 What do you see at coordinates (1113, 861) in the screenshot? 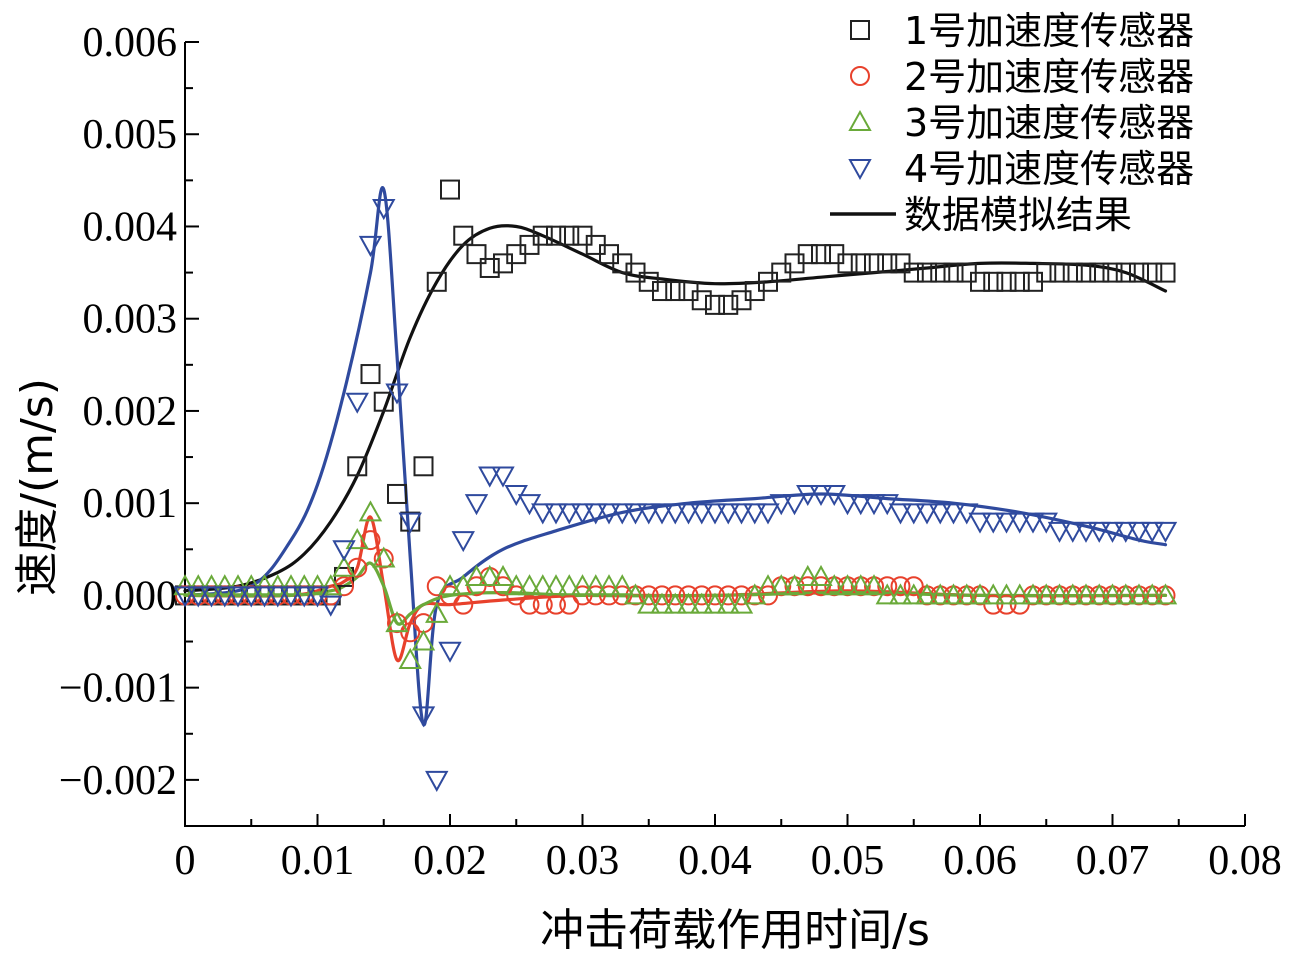
I see `x-tick-label: 0.07` at bounding box center [1113, 861].